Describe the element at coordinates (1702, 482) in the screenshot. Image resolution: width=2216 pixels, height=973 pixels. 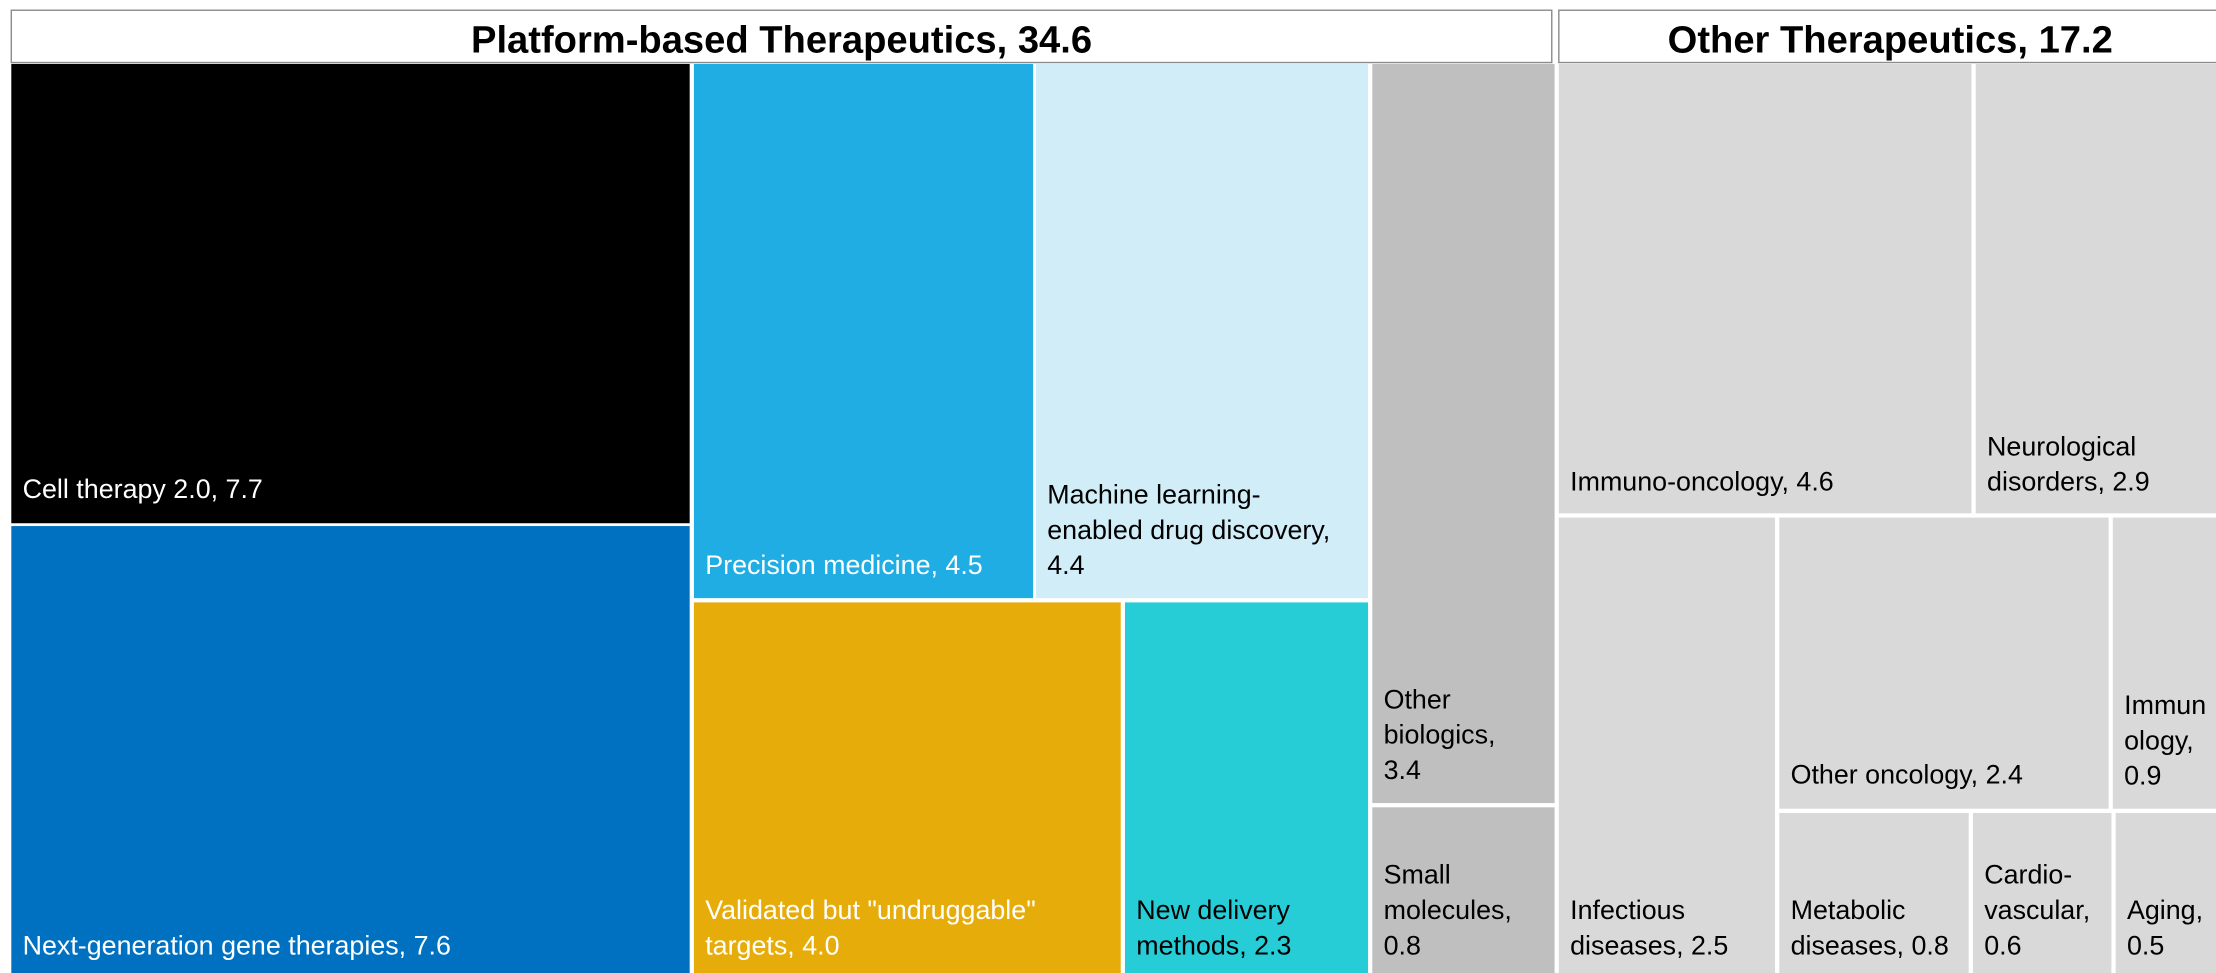
I see `cell-label: Immuno-oncology, 4.6` at that location.